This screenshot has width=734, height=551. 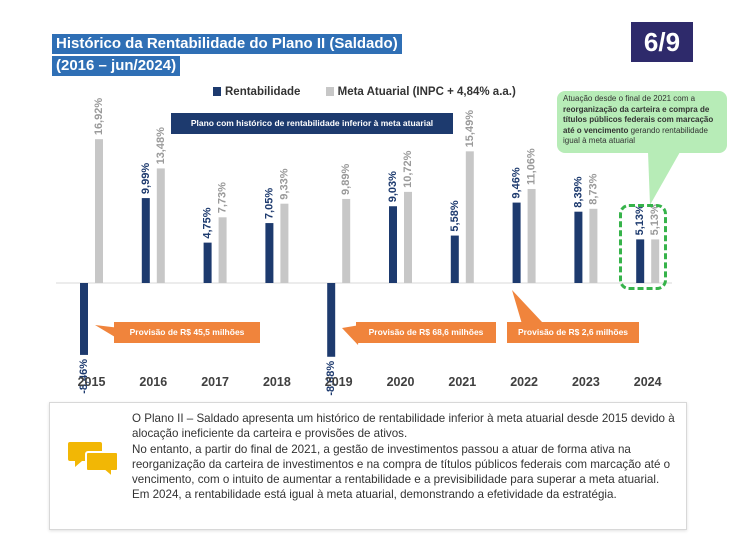 I want to click on label-rentabilidade-2019: -8,68%, so click(x=331, y=378).